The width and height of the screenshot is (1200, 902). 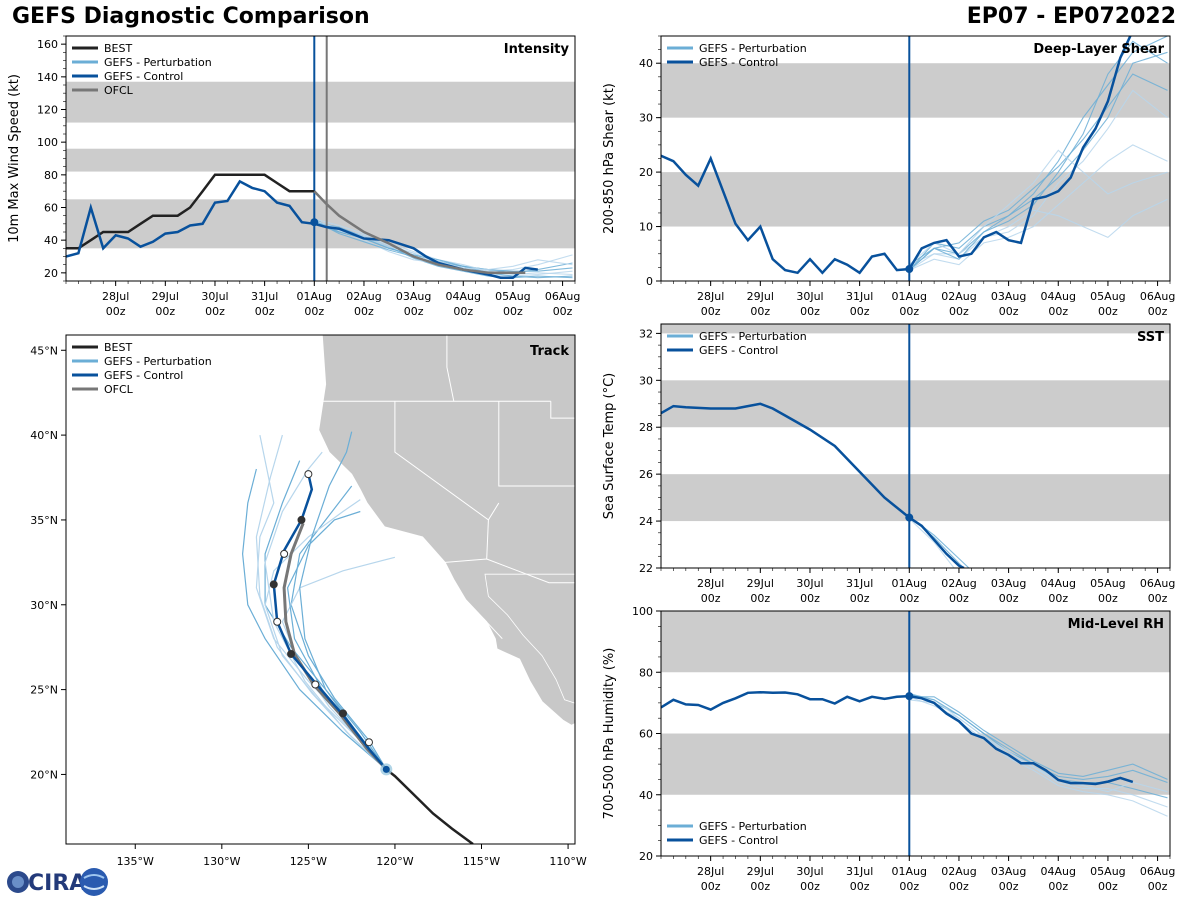 I want to click on legend-label: OFCL, so click(x=119, y=90).